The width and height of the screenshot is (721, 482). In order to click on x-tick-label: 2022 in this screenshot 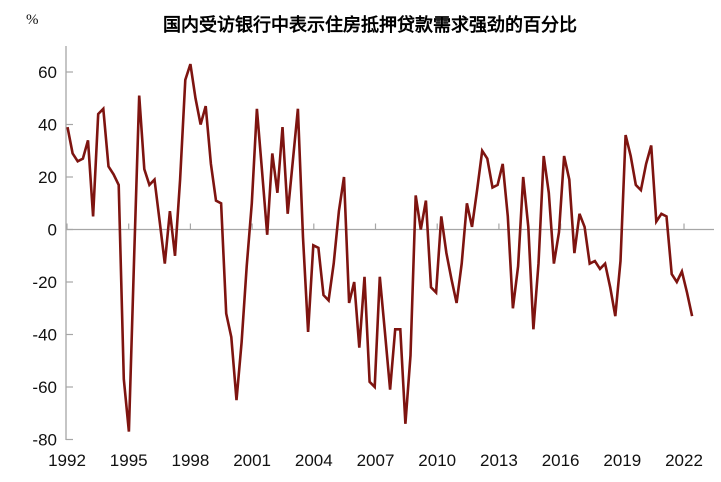, I will do `click(684, 460)`.